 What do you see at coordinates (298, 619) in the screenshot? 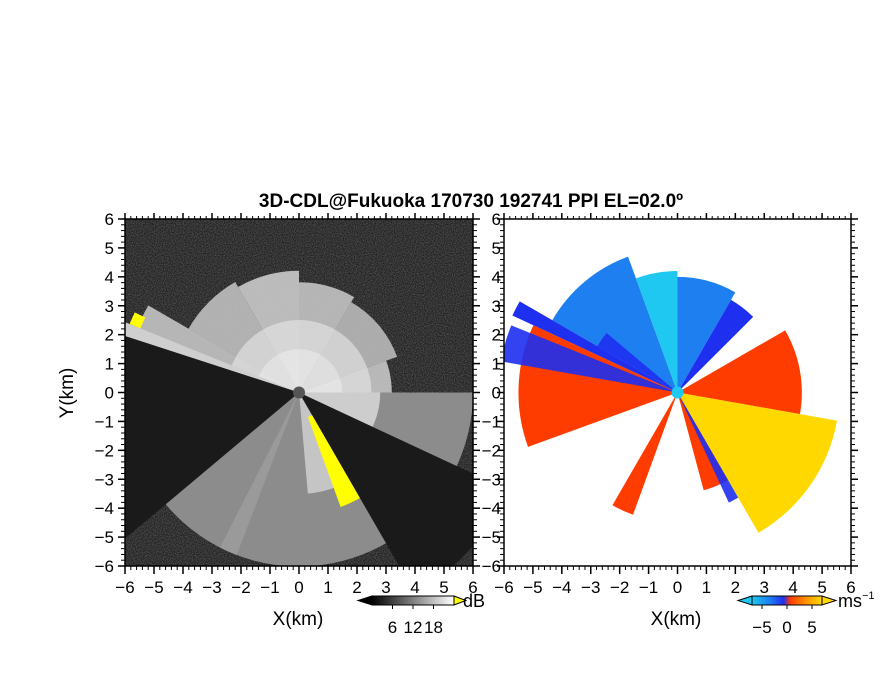
I see `snr-x-axis-label: X(km)` at bounding box center [298, 619].